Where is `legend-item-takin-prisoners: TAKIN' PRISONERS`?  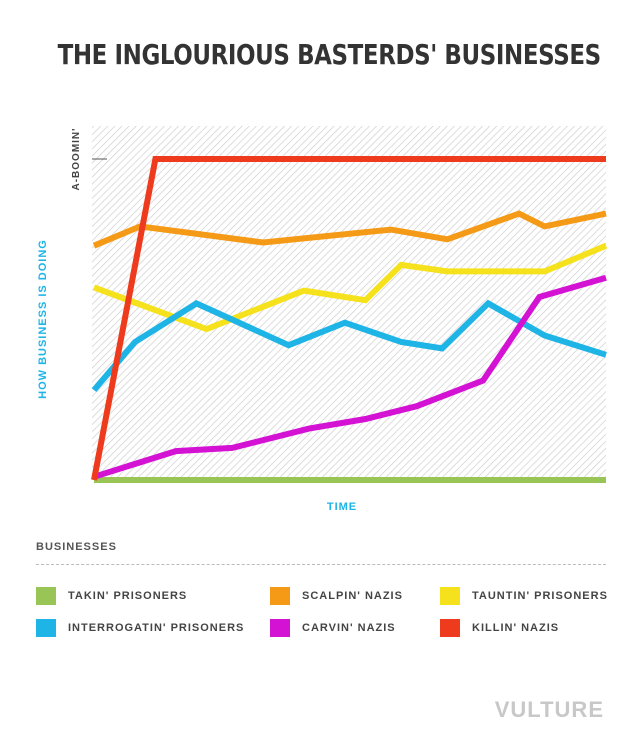 legend-item-takin-prisoners: TAKIN' PRISONERS is located at coordinates (111, 596).